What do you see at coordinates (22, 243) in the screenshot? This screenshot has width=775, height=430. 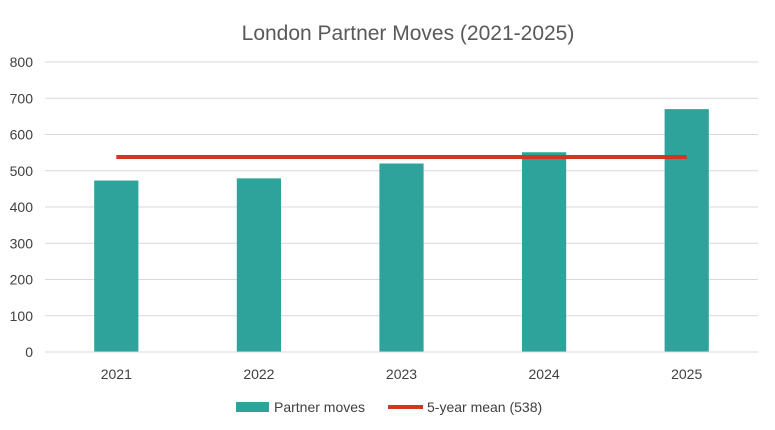 I see `y-tick-label: 300` at bounding box center [22, 243].